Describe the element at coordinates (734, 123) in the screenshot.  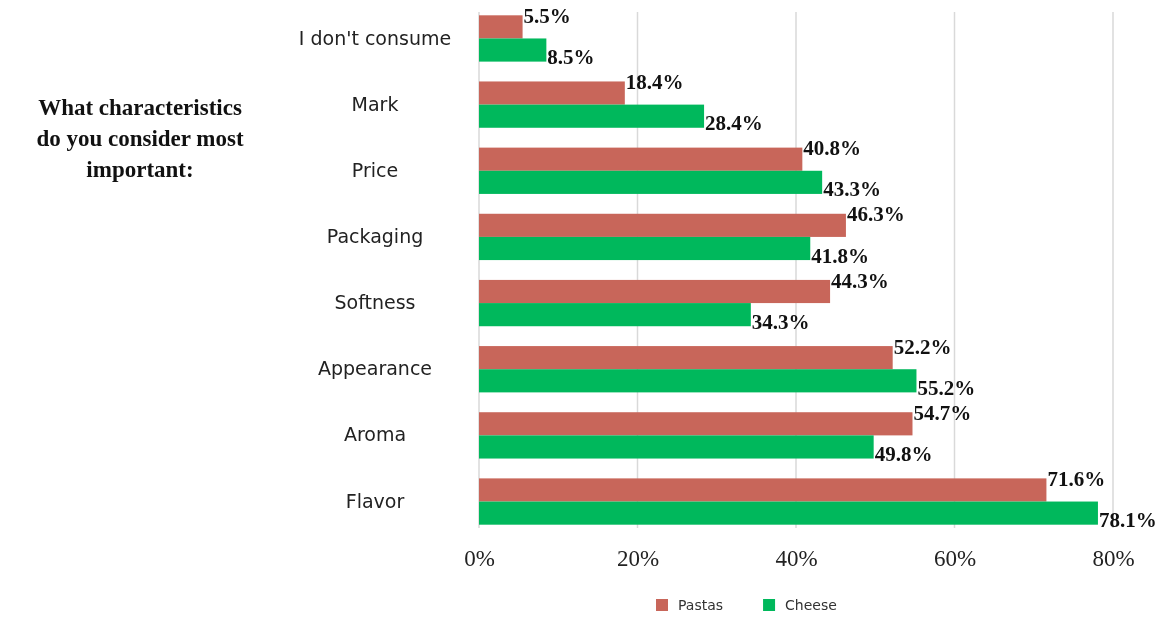
I see `data-label: 28.4%` at that location.